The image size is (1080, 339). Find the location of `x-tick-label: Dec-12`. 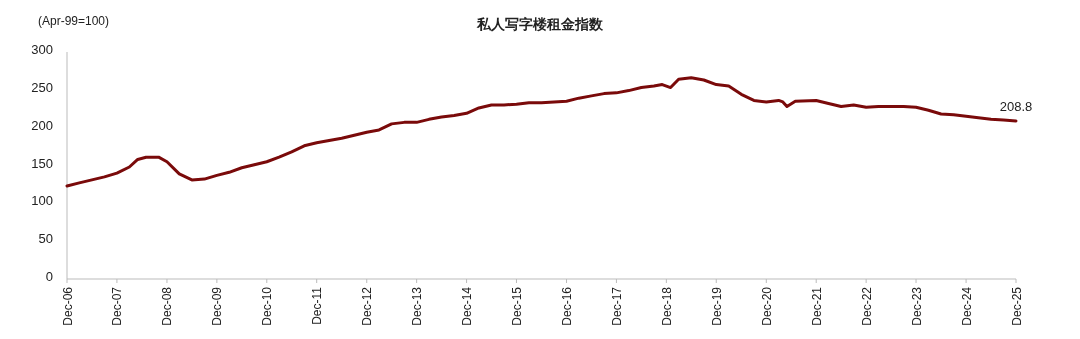

x-tick-label: Dec-12 is located at coordinates (367, 306).